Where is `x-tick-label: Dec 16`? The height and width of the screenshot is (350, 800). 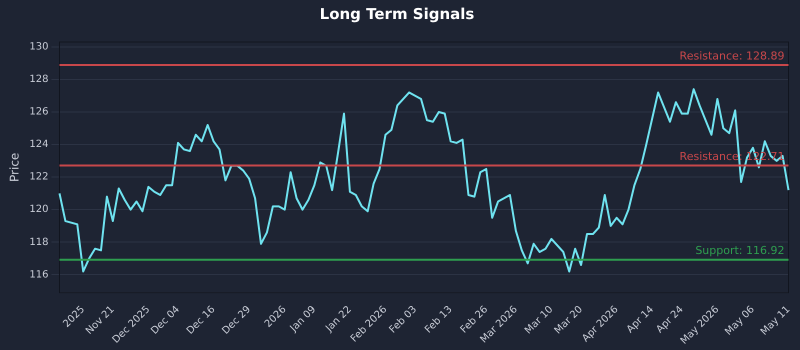 x-tick-label: Dec 16 is located at coordinates (201, 320).